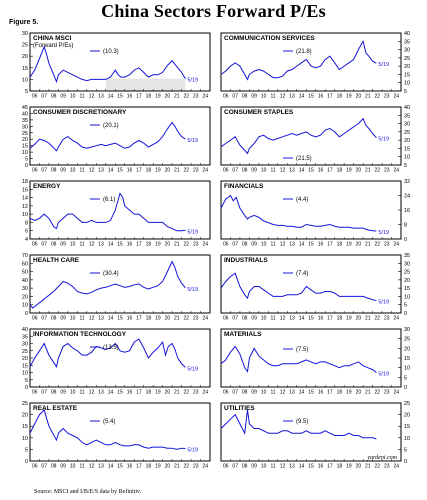 This screenshot has height=500, width=427. I want to click on x-tick-label: 09, so click(63, 245).